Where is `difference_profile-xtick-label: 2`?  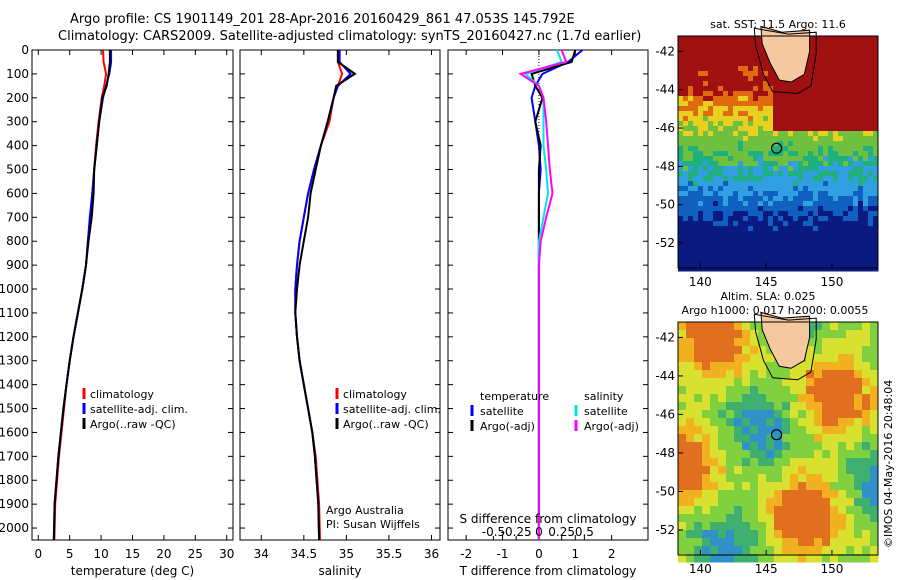
difference_profile-xtick-label: 2 is located at coordinates (612, 554).